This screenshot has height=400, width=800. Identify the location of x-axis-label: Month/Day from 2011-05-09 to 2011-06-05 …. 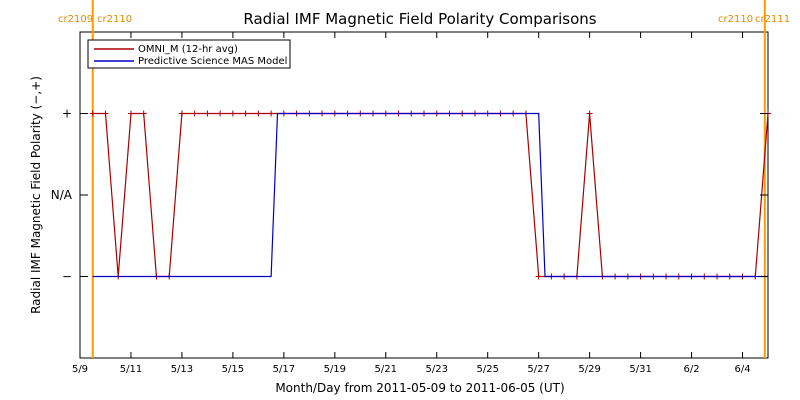
(419, 388).